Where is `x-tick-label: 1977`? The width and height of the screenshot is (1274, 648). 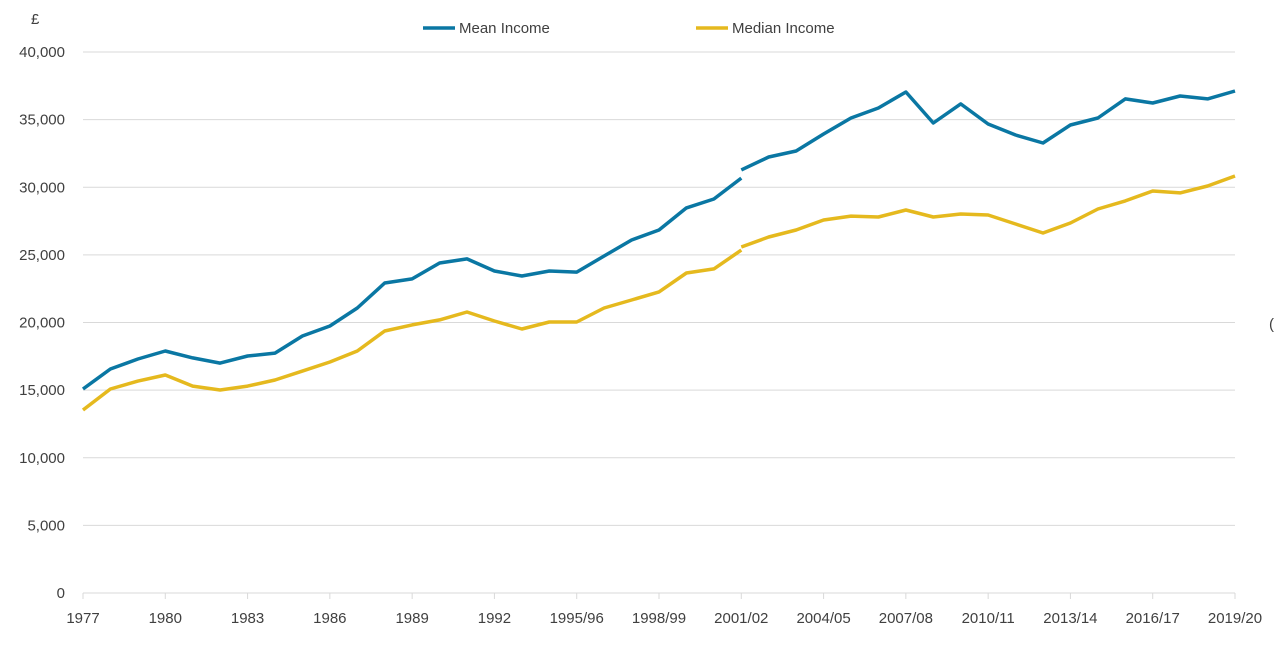 x-tick-label: 1977 is located at coordinates (82, 618).